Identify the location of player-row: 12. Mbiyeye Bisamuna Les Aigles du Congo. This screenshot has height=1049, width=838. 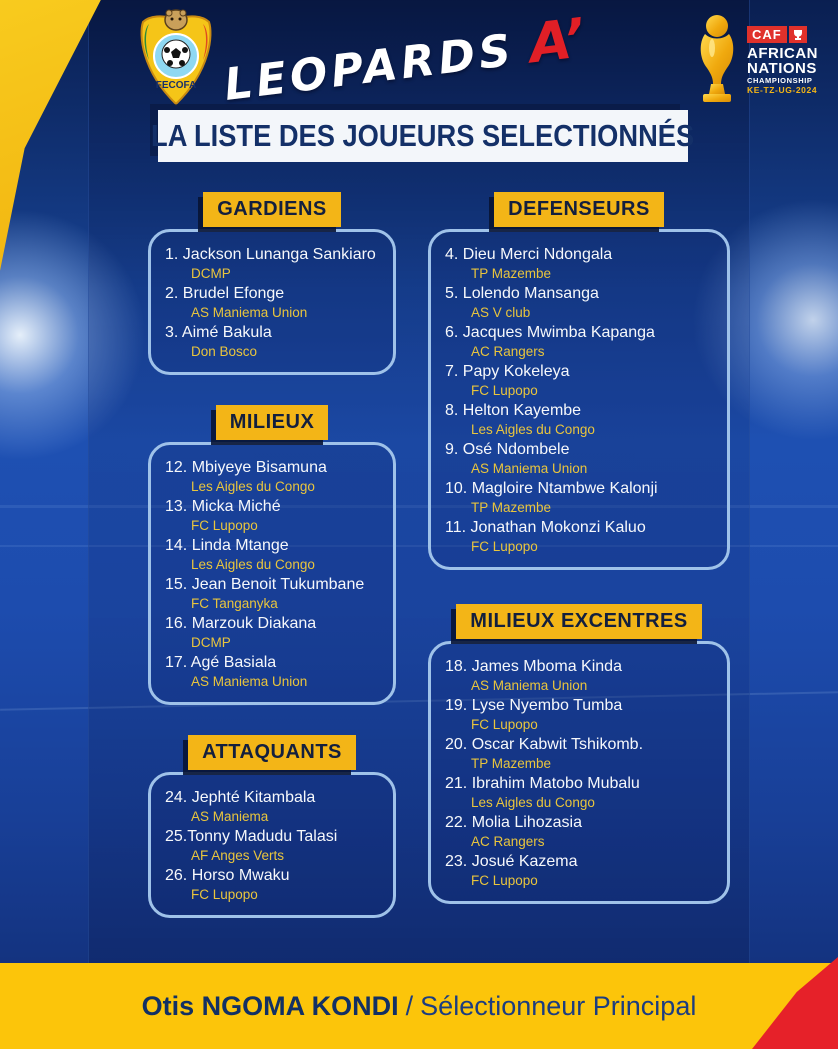
(276, 476).